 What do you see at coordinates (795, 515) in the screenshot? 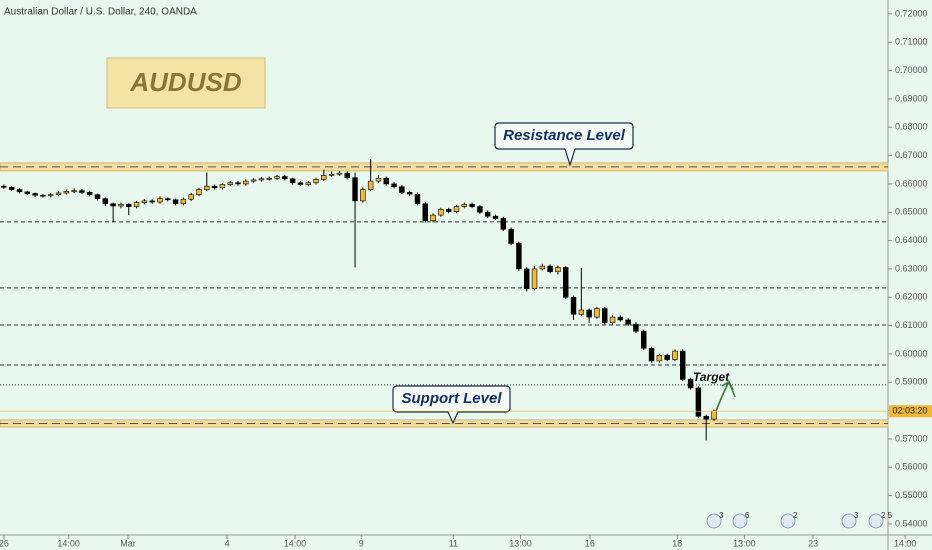
I see `event-badge-label: 2` at bounding box center [795, 515].